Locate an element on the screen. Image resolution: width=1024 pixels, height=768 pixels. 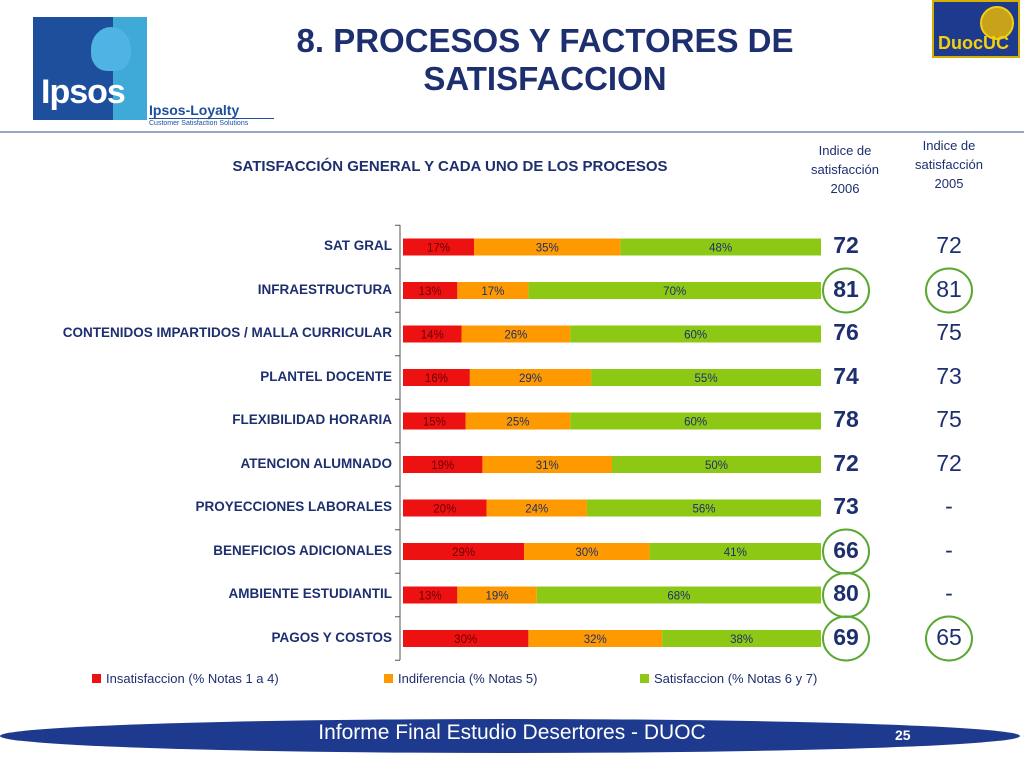
ipsos-loyalty-label: Ipsos-Loyalty is located at coordinates (194, 110).